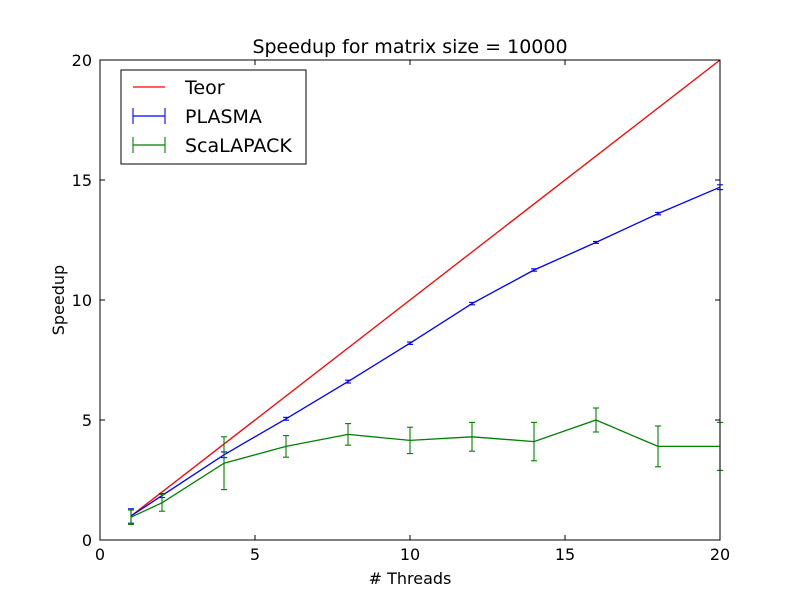 The width and height of the screenshot is (800, 605). I want to click on x-tick-label: 15, so click(565, 554).